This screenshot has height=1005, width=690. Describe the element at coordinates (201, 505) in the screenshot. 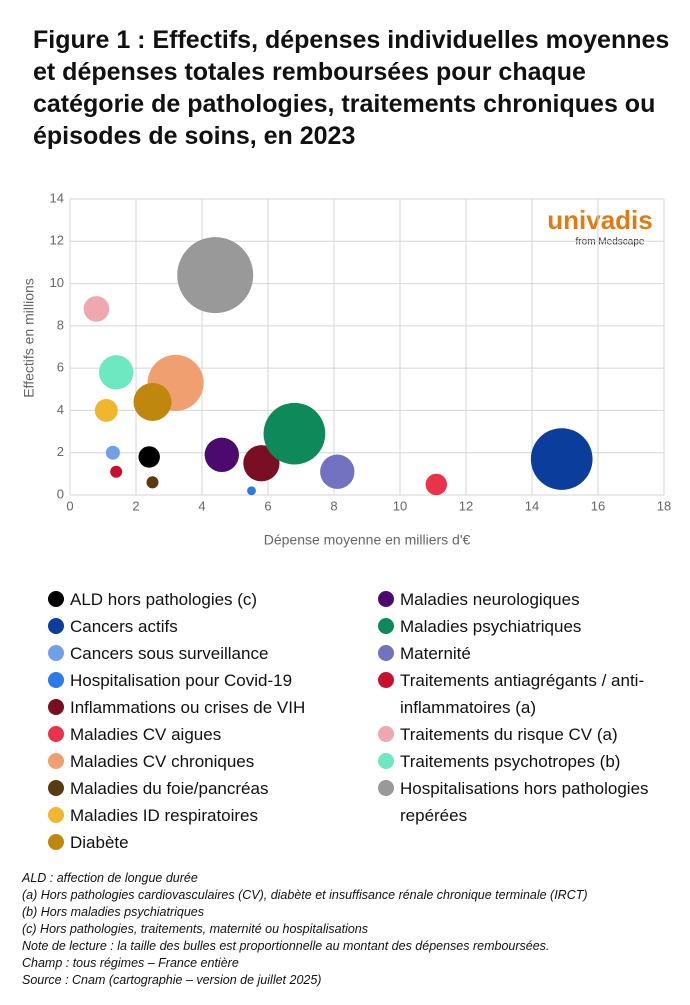

I see `x-tick-label: 4` at that location.